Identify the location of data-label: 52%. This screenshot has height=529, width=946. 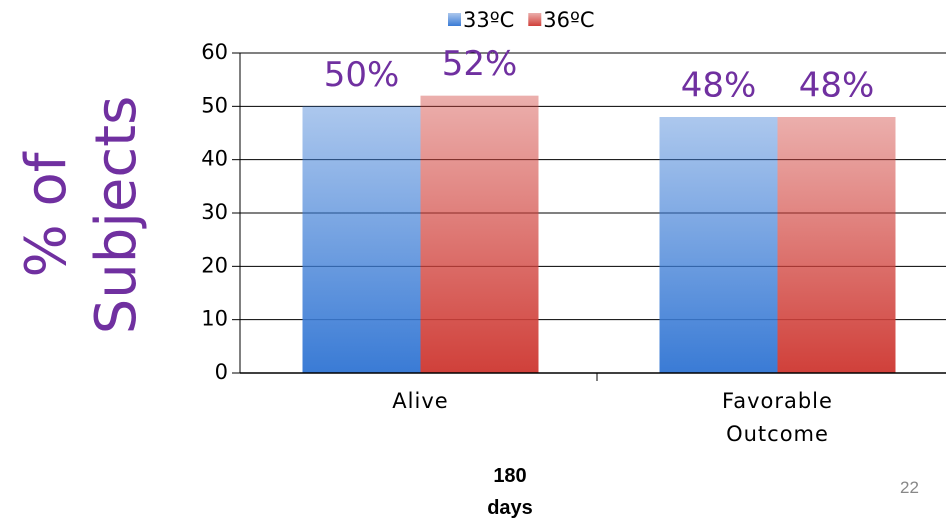
(480, 64).